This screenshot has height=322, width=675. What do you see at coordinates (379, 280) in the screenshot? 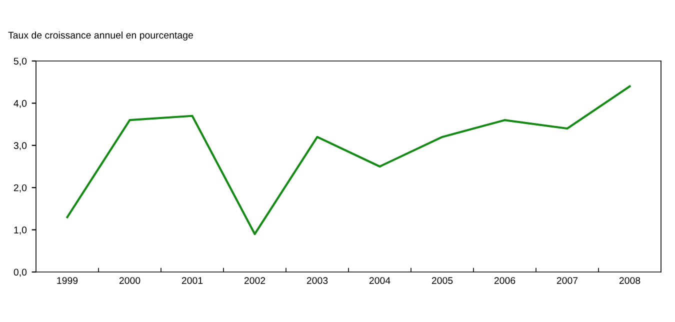
I see `x-tick-label: 2004` at bounding box center [379, 280].